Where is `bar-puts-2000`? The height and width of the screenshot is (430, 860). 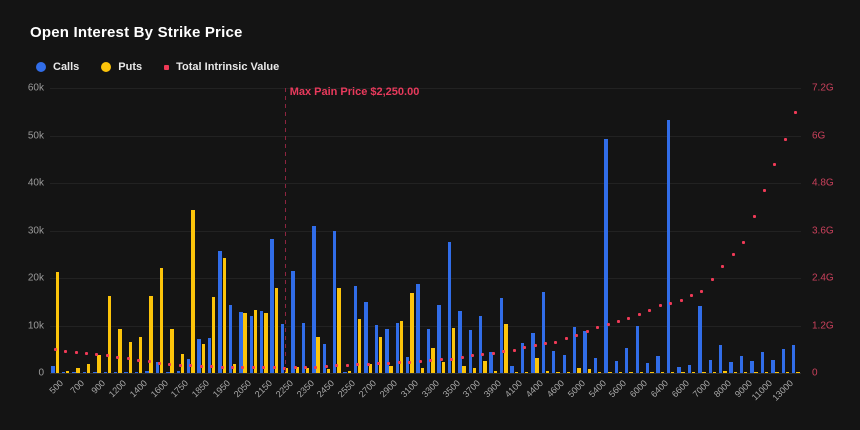 bar-puts-2000 is located at coordinates (234, 368).